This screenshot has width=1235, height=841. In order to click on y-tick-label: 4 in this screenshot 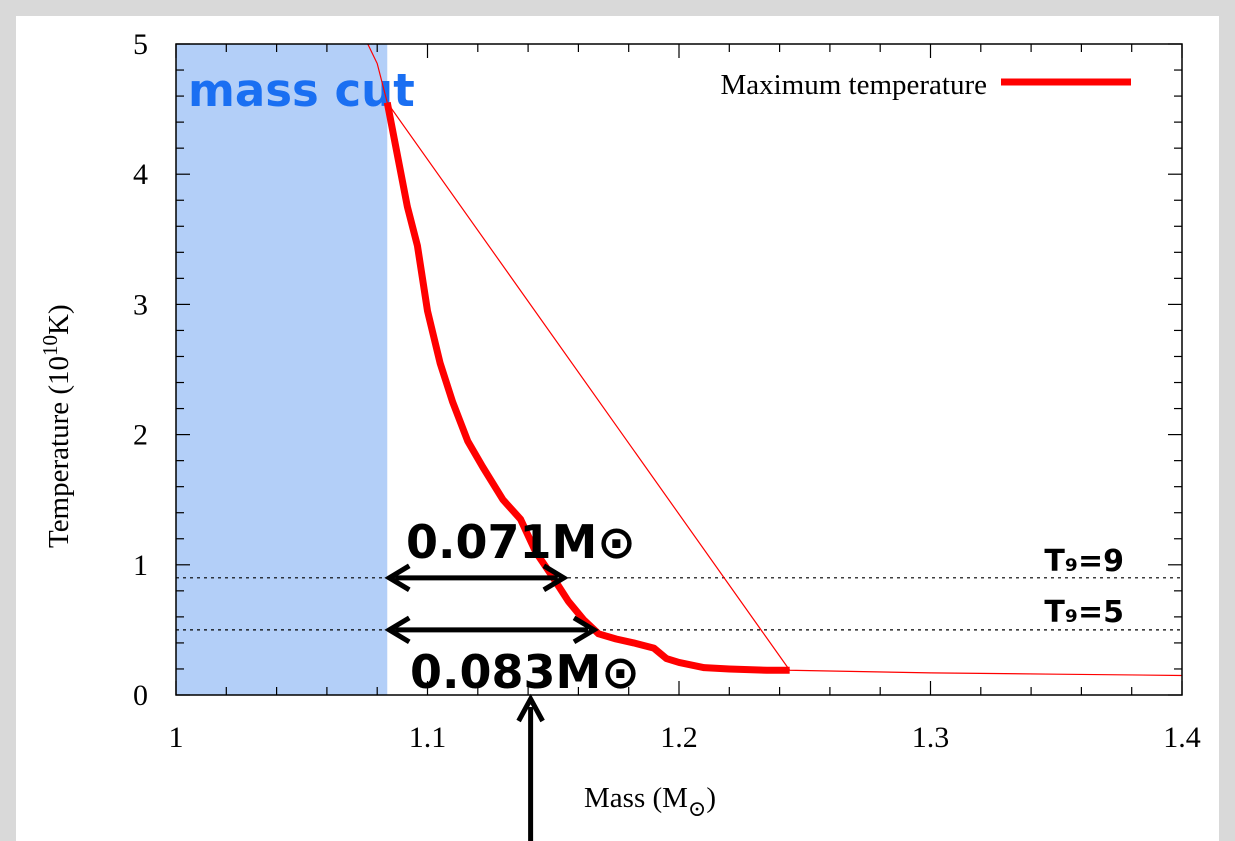, I will do `click(140, 174)`.